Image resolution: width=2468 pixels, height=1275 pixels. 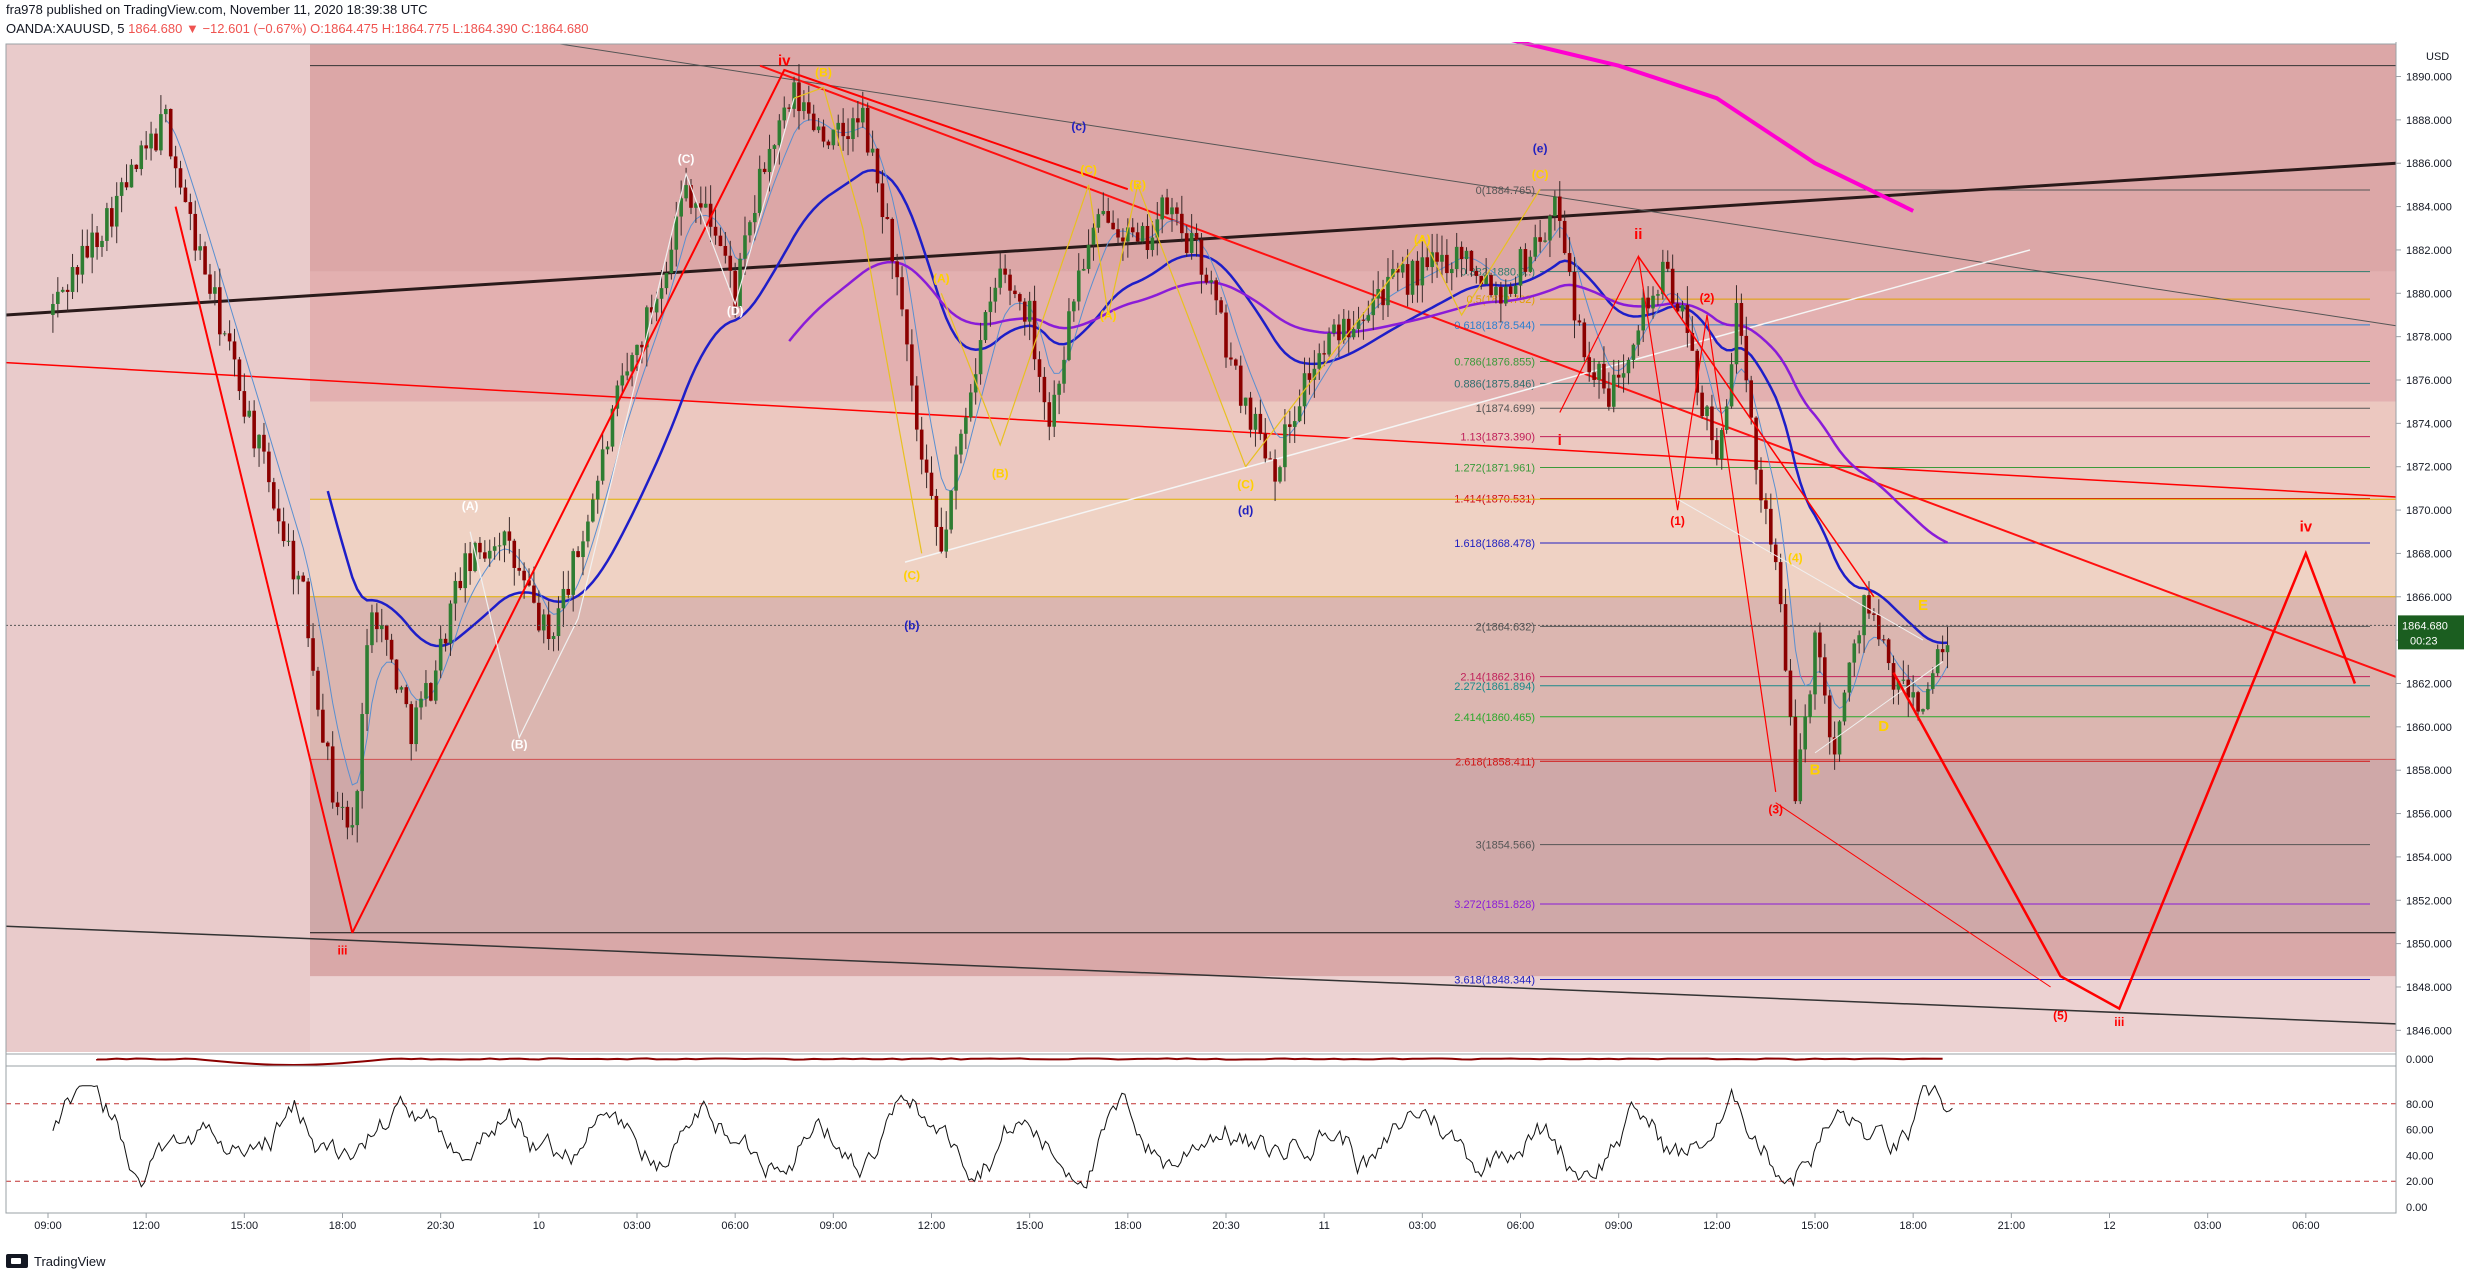 What do you see at coordinates (2429, 1031) in the screenshot?
I see `price-tick-label: 1846.000` at bounding box center [2429, 1031].